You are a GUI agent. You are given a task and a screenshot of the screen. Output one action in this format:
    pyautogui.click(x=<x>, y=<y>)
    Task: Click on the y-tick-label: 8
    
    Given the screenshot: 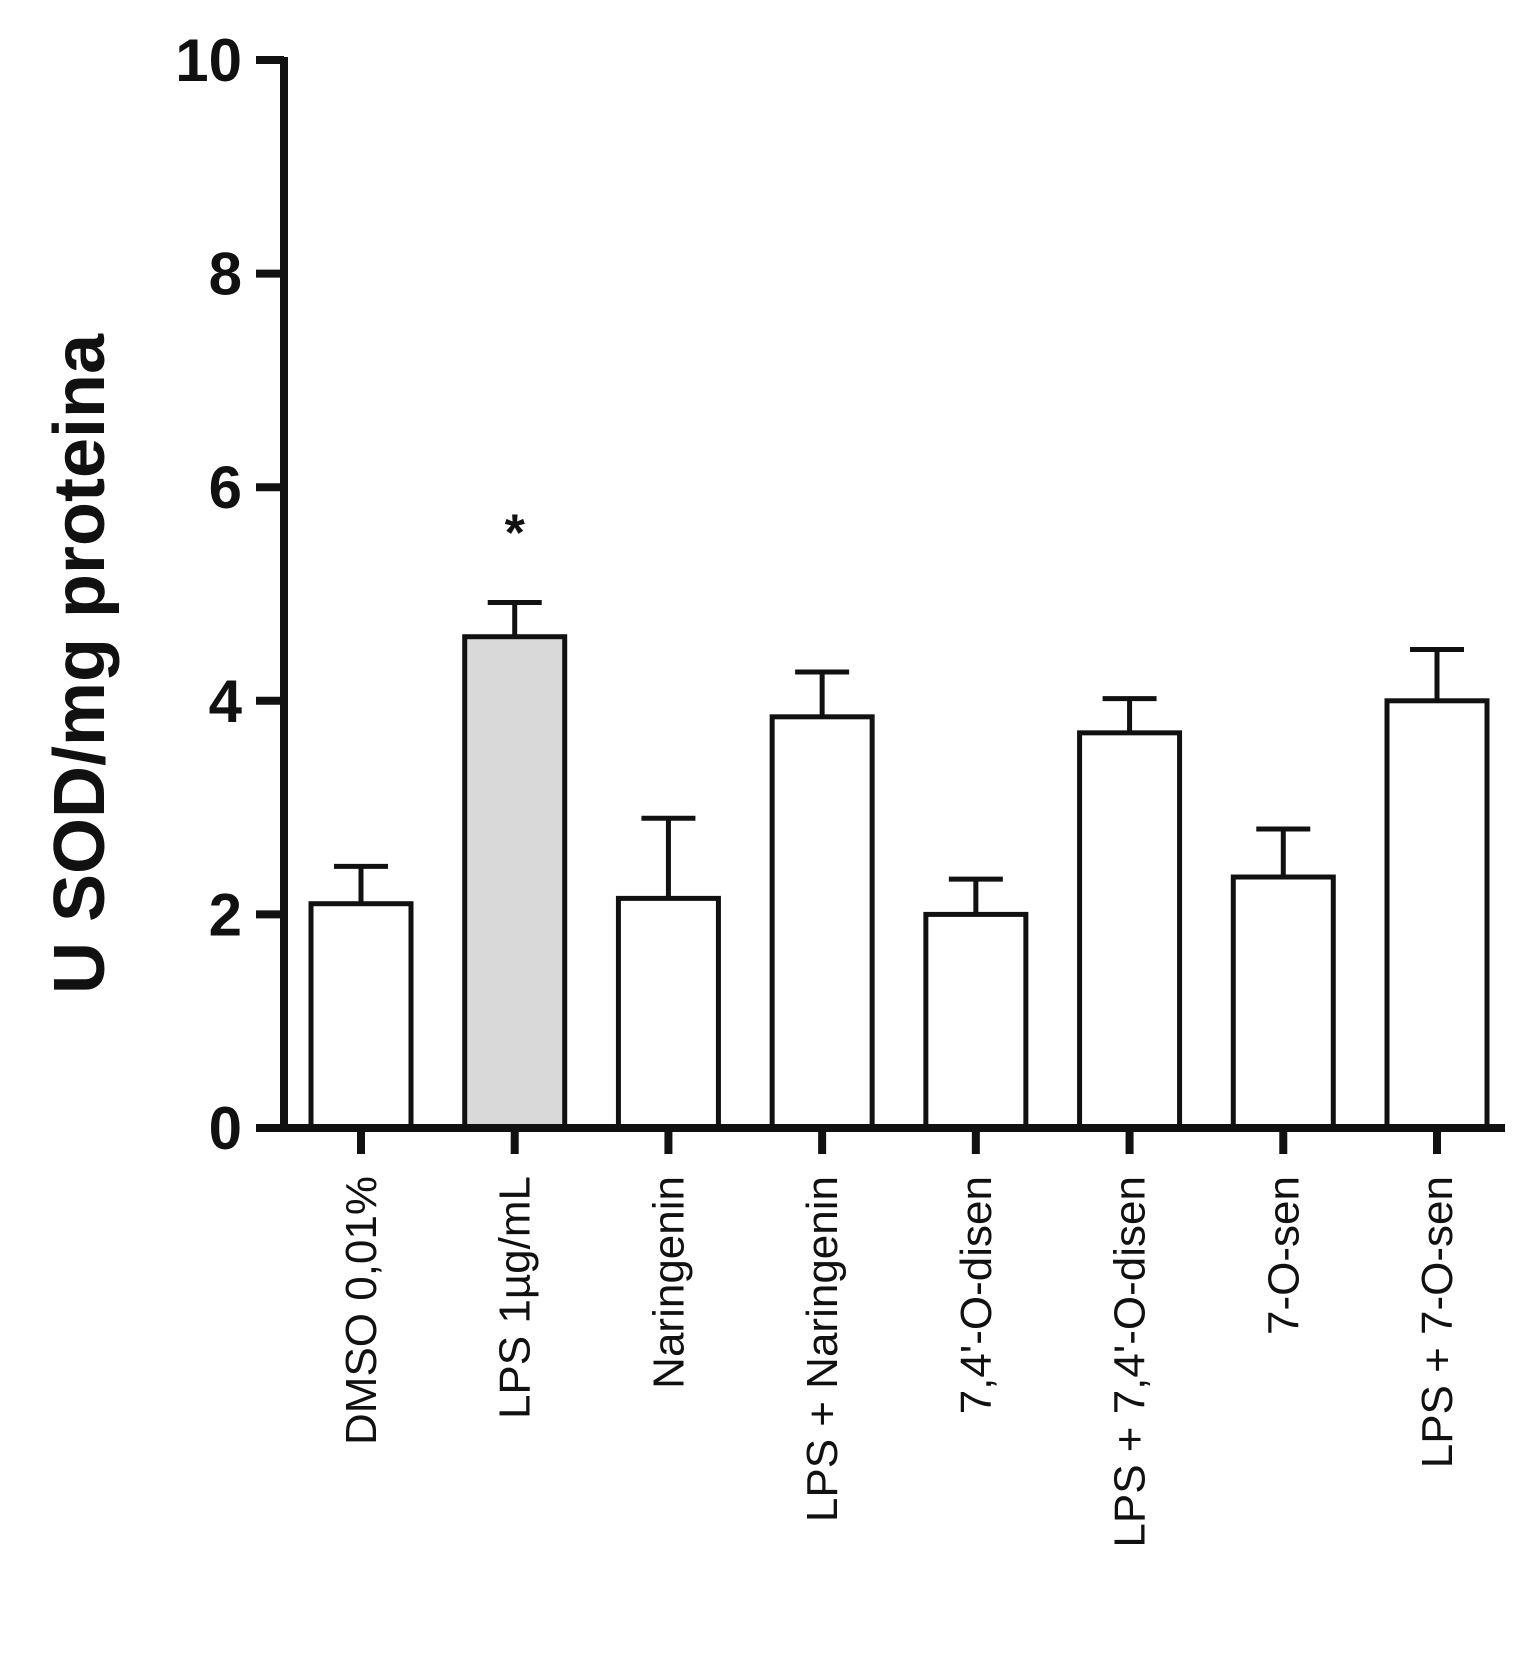 What is the action you would take?
    pyautogui.click(x=225, y=274)
    